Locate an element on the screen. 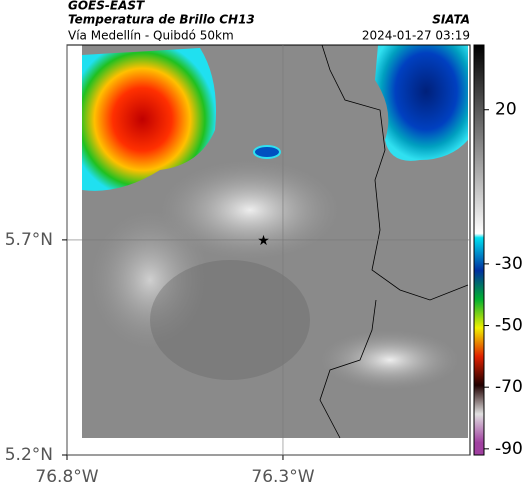 This screenshot has height=495, width=526. location-marker: ★ is located at coordinates (263, 241).